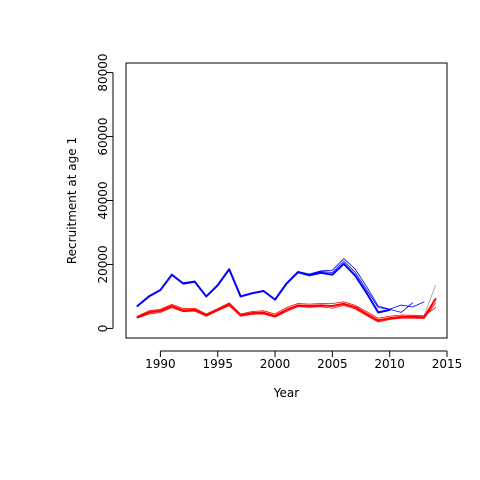 The width and height of the screenshot is (480, 480). I want to click on plot-lines, so click(286, 290).